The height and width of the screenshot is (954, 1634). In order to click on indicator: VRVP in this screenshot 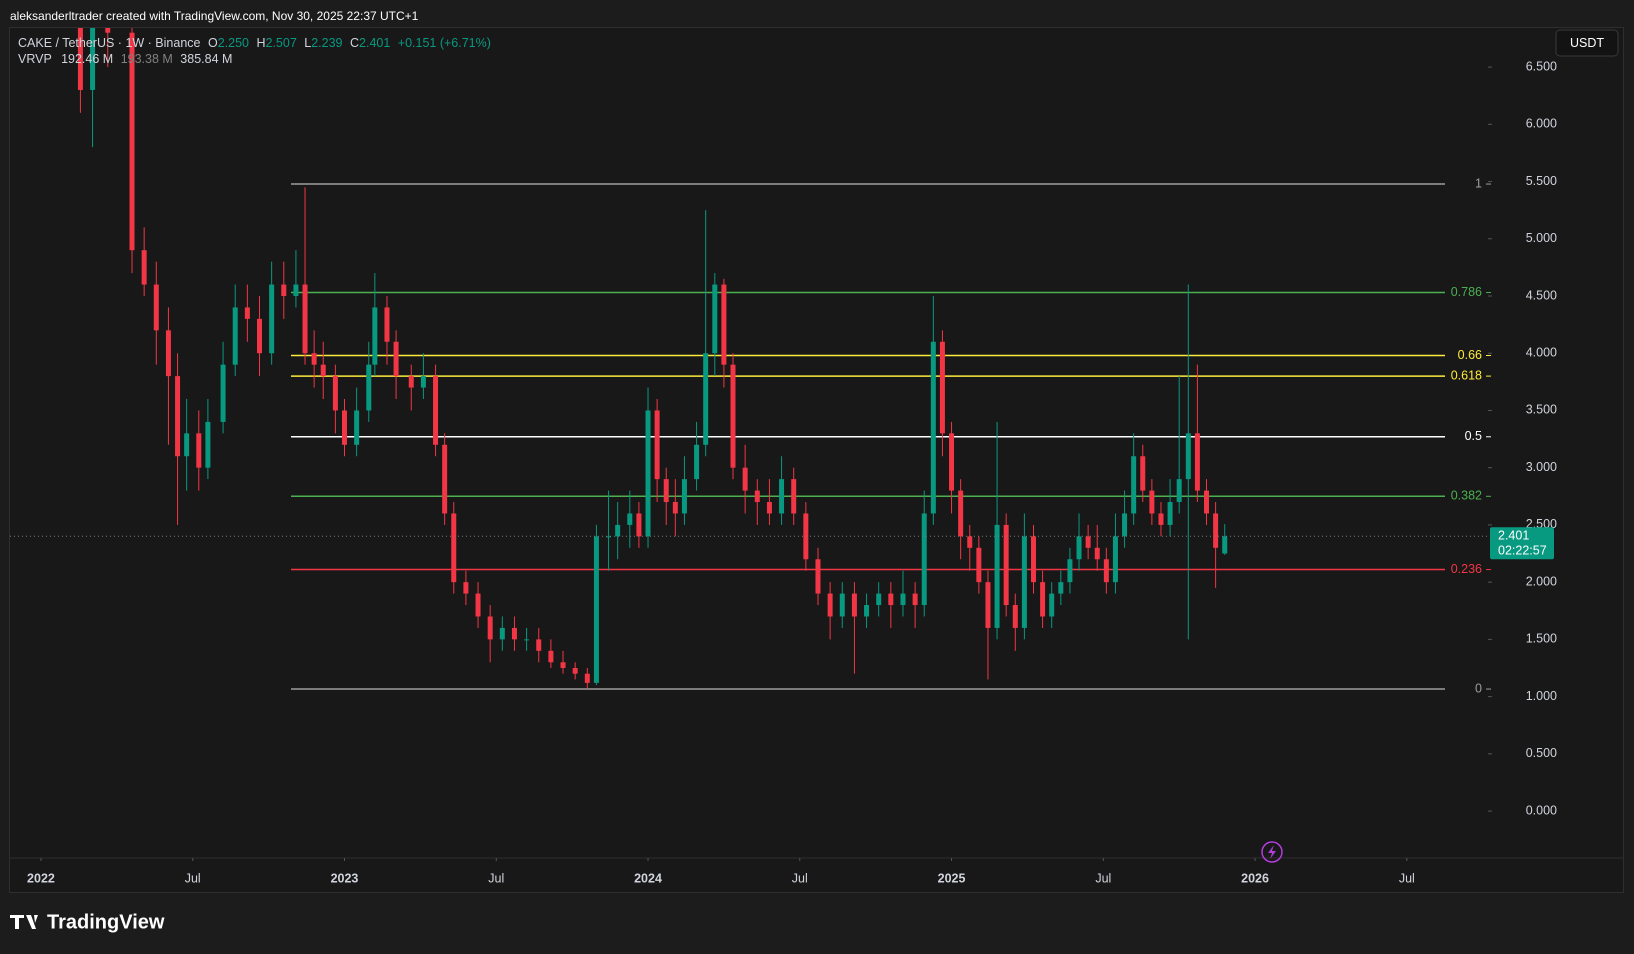, I will do `click(35, 59)`.